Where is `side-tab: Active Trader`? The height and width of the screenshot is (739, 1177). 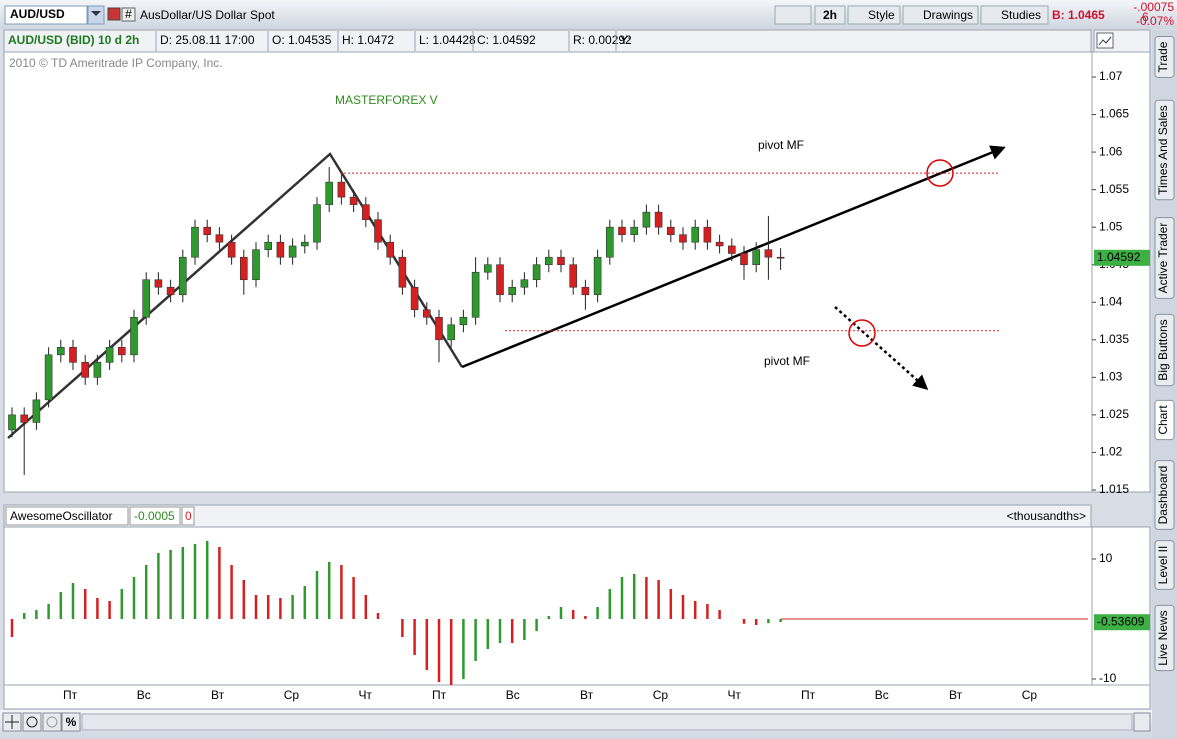
side-tab: Active Trader is located at coordinates (1163, 258).